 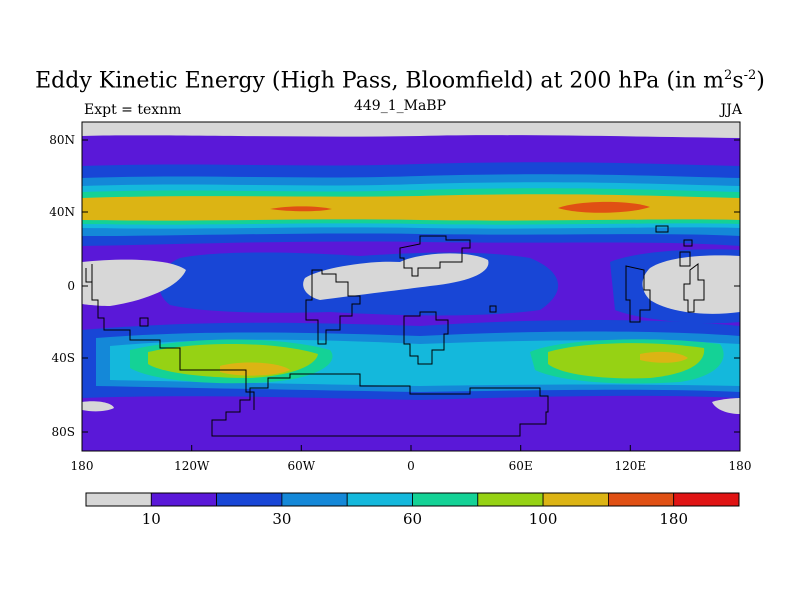 I want to click on south-west-max, so click(x=255, y=369).